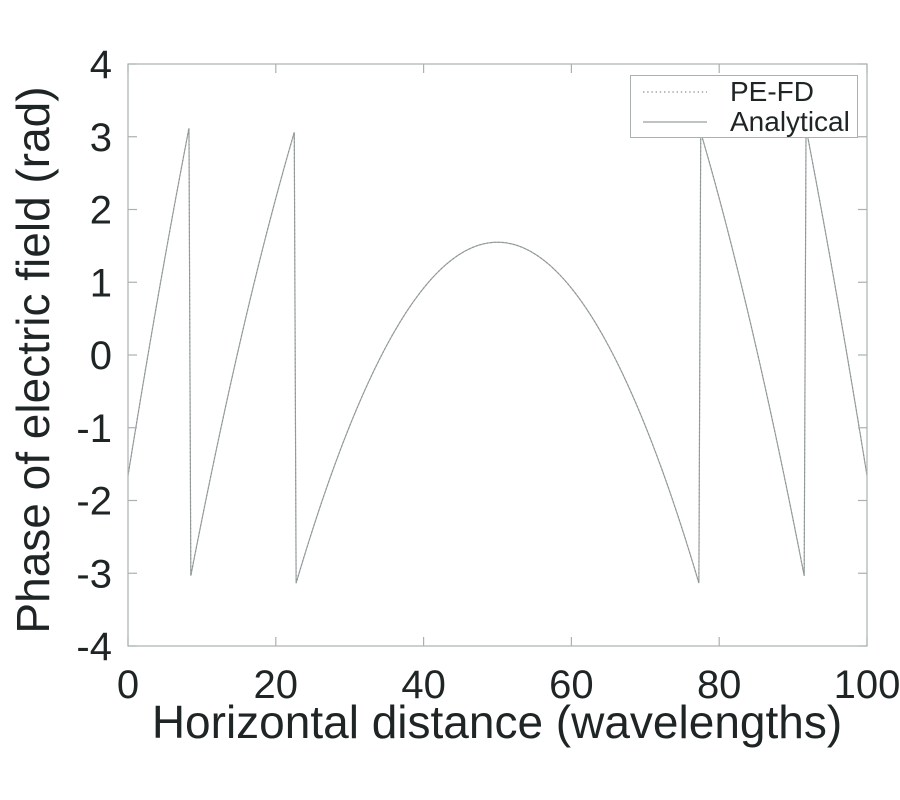 Image resolution: width=900 pixels, height=800 pixels. Describe the element at coordinates (94, 429) in the screenshot. I see `y-tick-label: -1` at that location.